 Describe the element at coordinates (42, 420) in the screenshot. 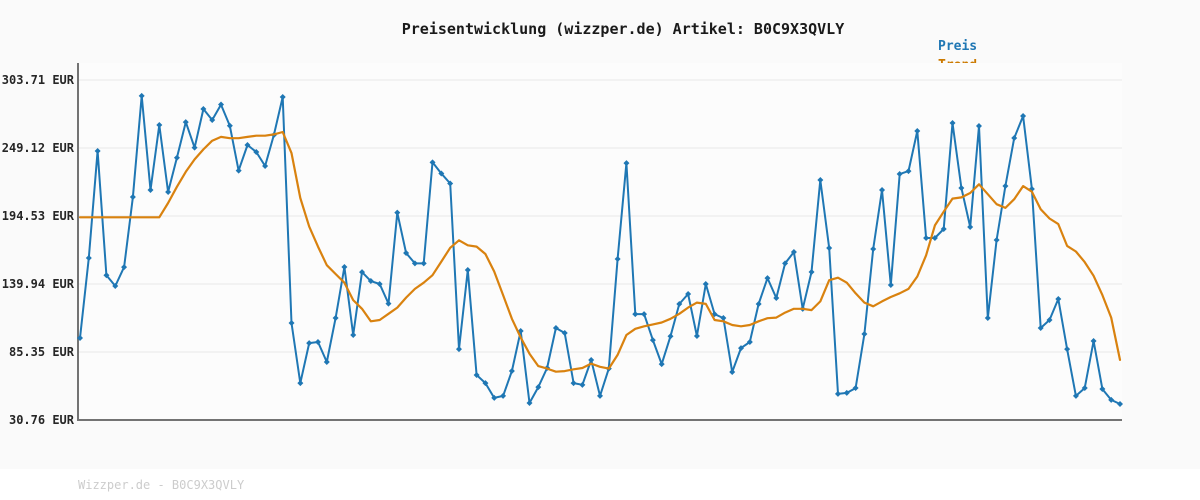

I see `y-axis-tick-label: 30.76 EUR` at that location.